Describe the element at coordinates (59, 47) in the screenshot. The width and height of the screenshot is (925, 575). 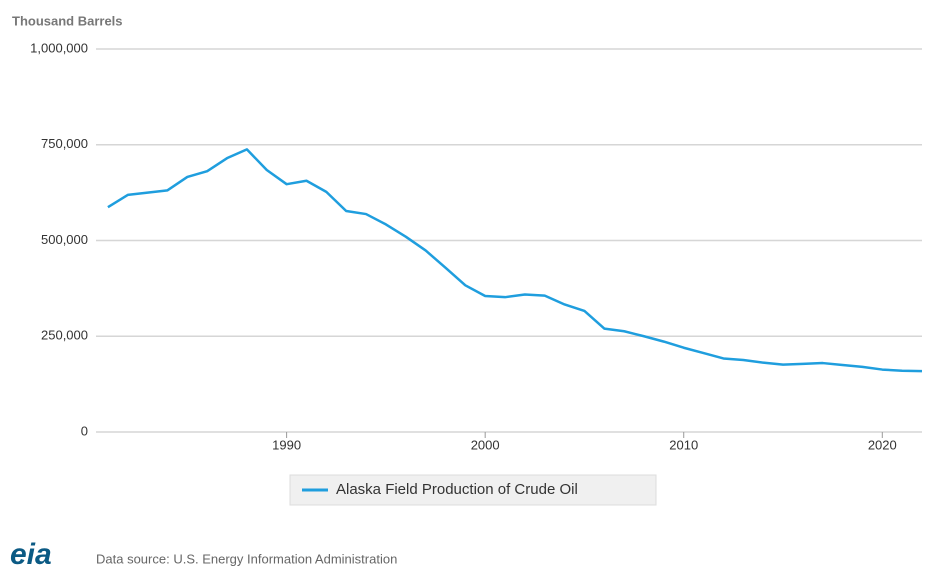
I see `y-tick-label: 1,000,000` at that location.